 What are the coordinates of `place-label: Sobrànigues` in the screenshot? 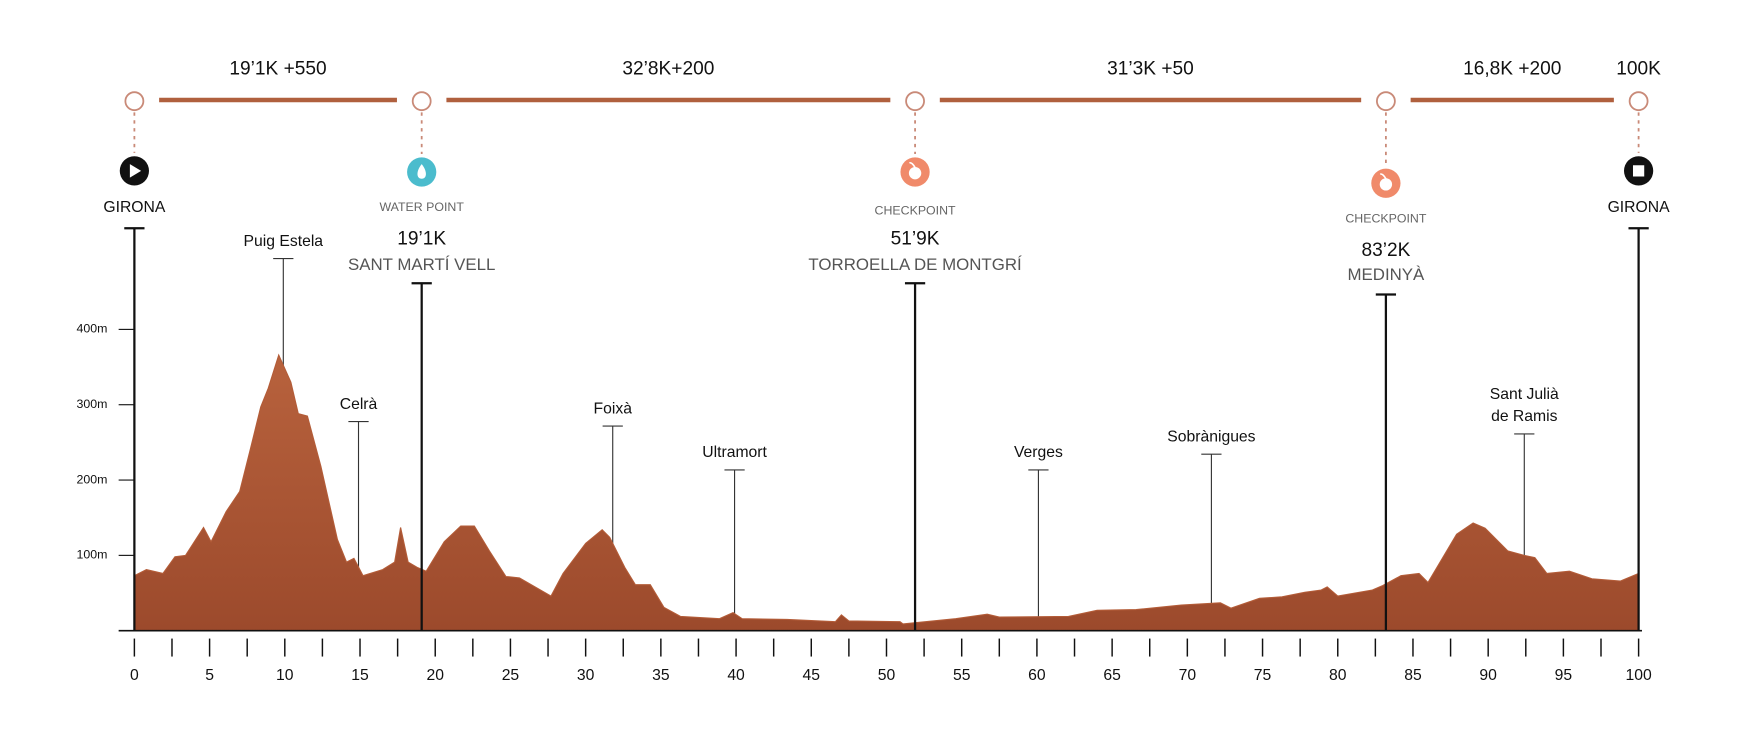 It's located at (1211, 436).